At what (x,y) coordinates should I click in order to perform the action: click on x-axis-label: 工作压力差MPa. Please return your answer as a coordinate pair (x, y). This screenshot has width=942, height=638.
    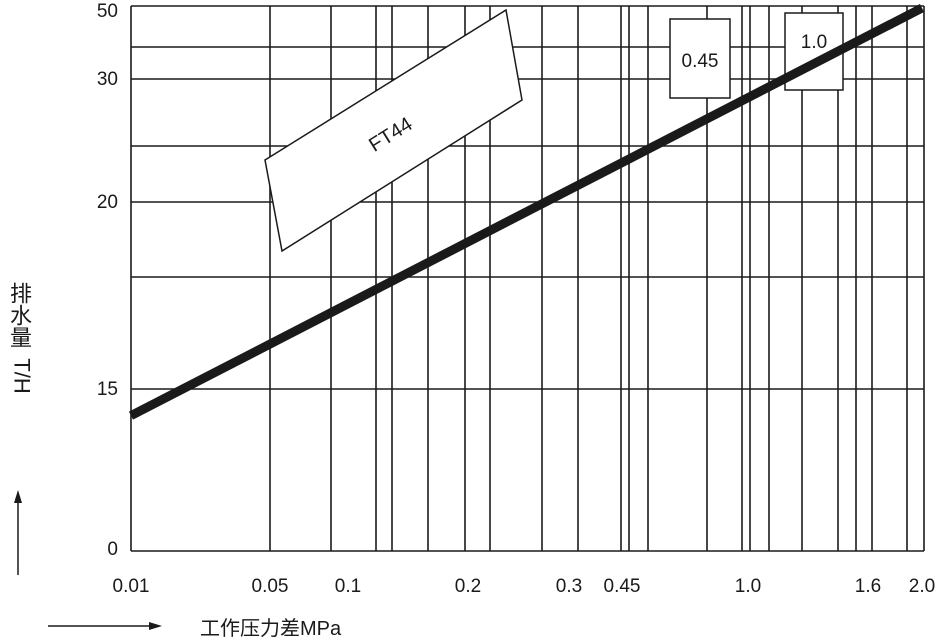
    Looking at the image, I should click on (271, 628).